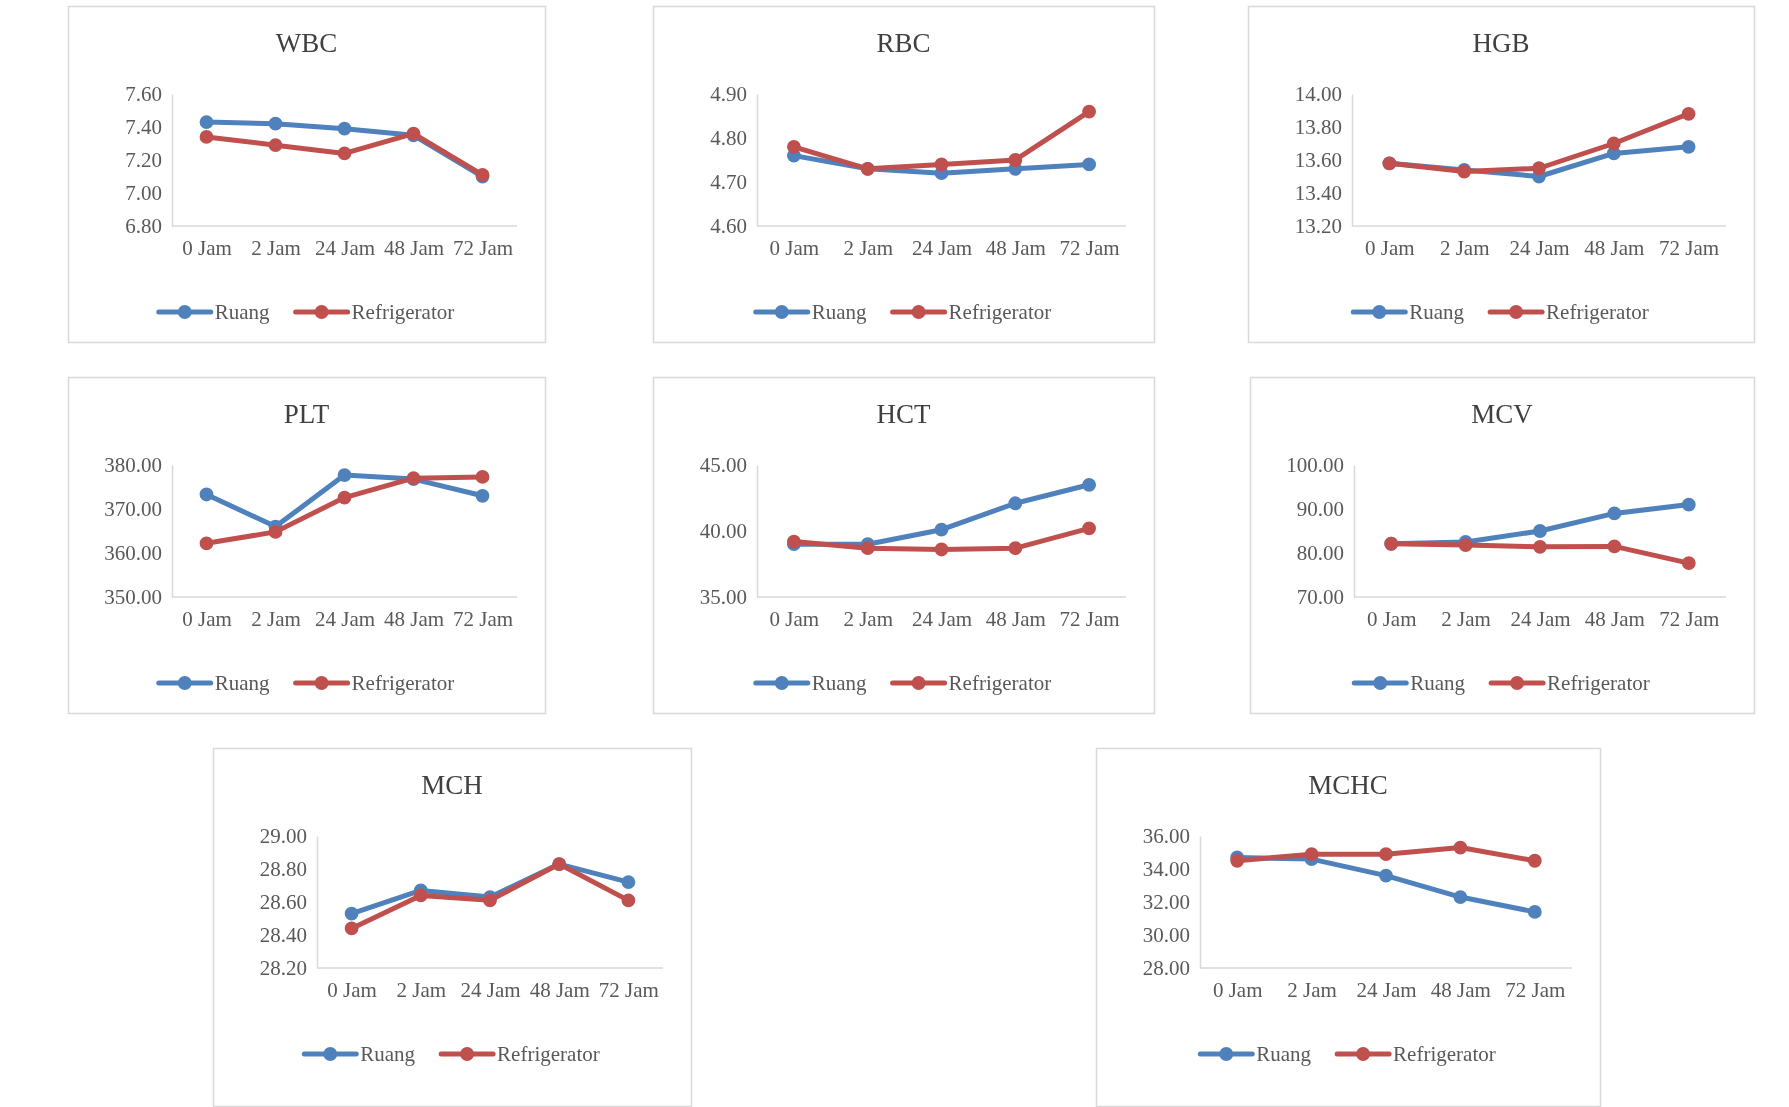 Image resolution: width=1789 pixels, height=1107 pixels. Describe the element at coordinates (143, 160) in the screenshot. I see `y-tick-label: 7.20` at that location.